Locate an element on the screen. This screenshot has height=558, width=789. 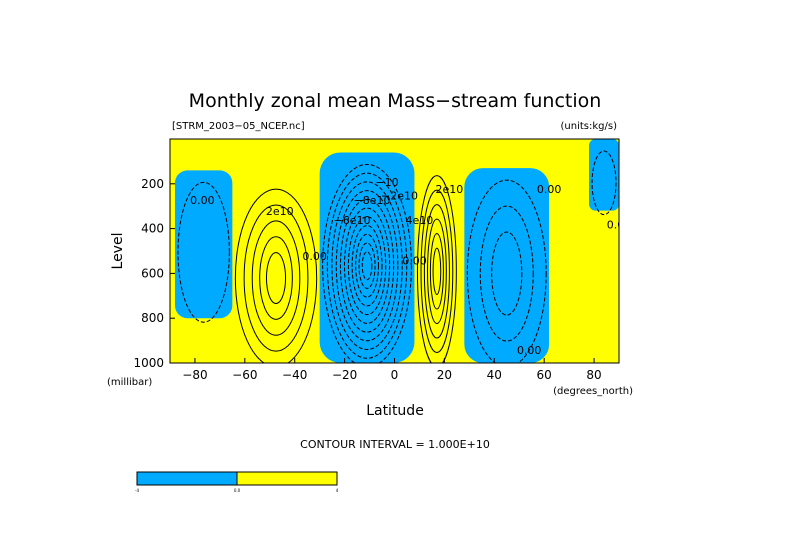
y-tick-label: 1000 is located at coordinates (148, 363).